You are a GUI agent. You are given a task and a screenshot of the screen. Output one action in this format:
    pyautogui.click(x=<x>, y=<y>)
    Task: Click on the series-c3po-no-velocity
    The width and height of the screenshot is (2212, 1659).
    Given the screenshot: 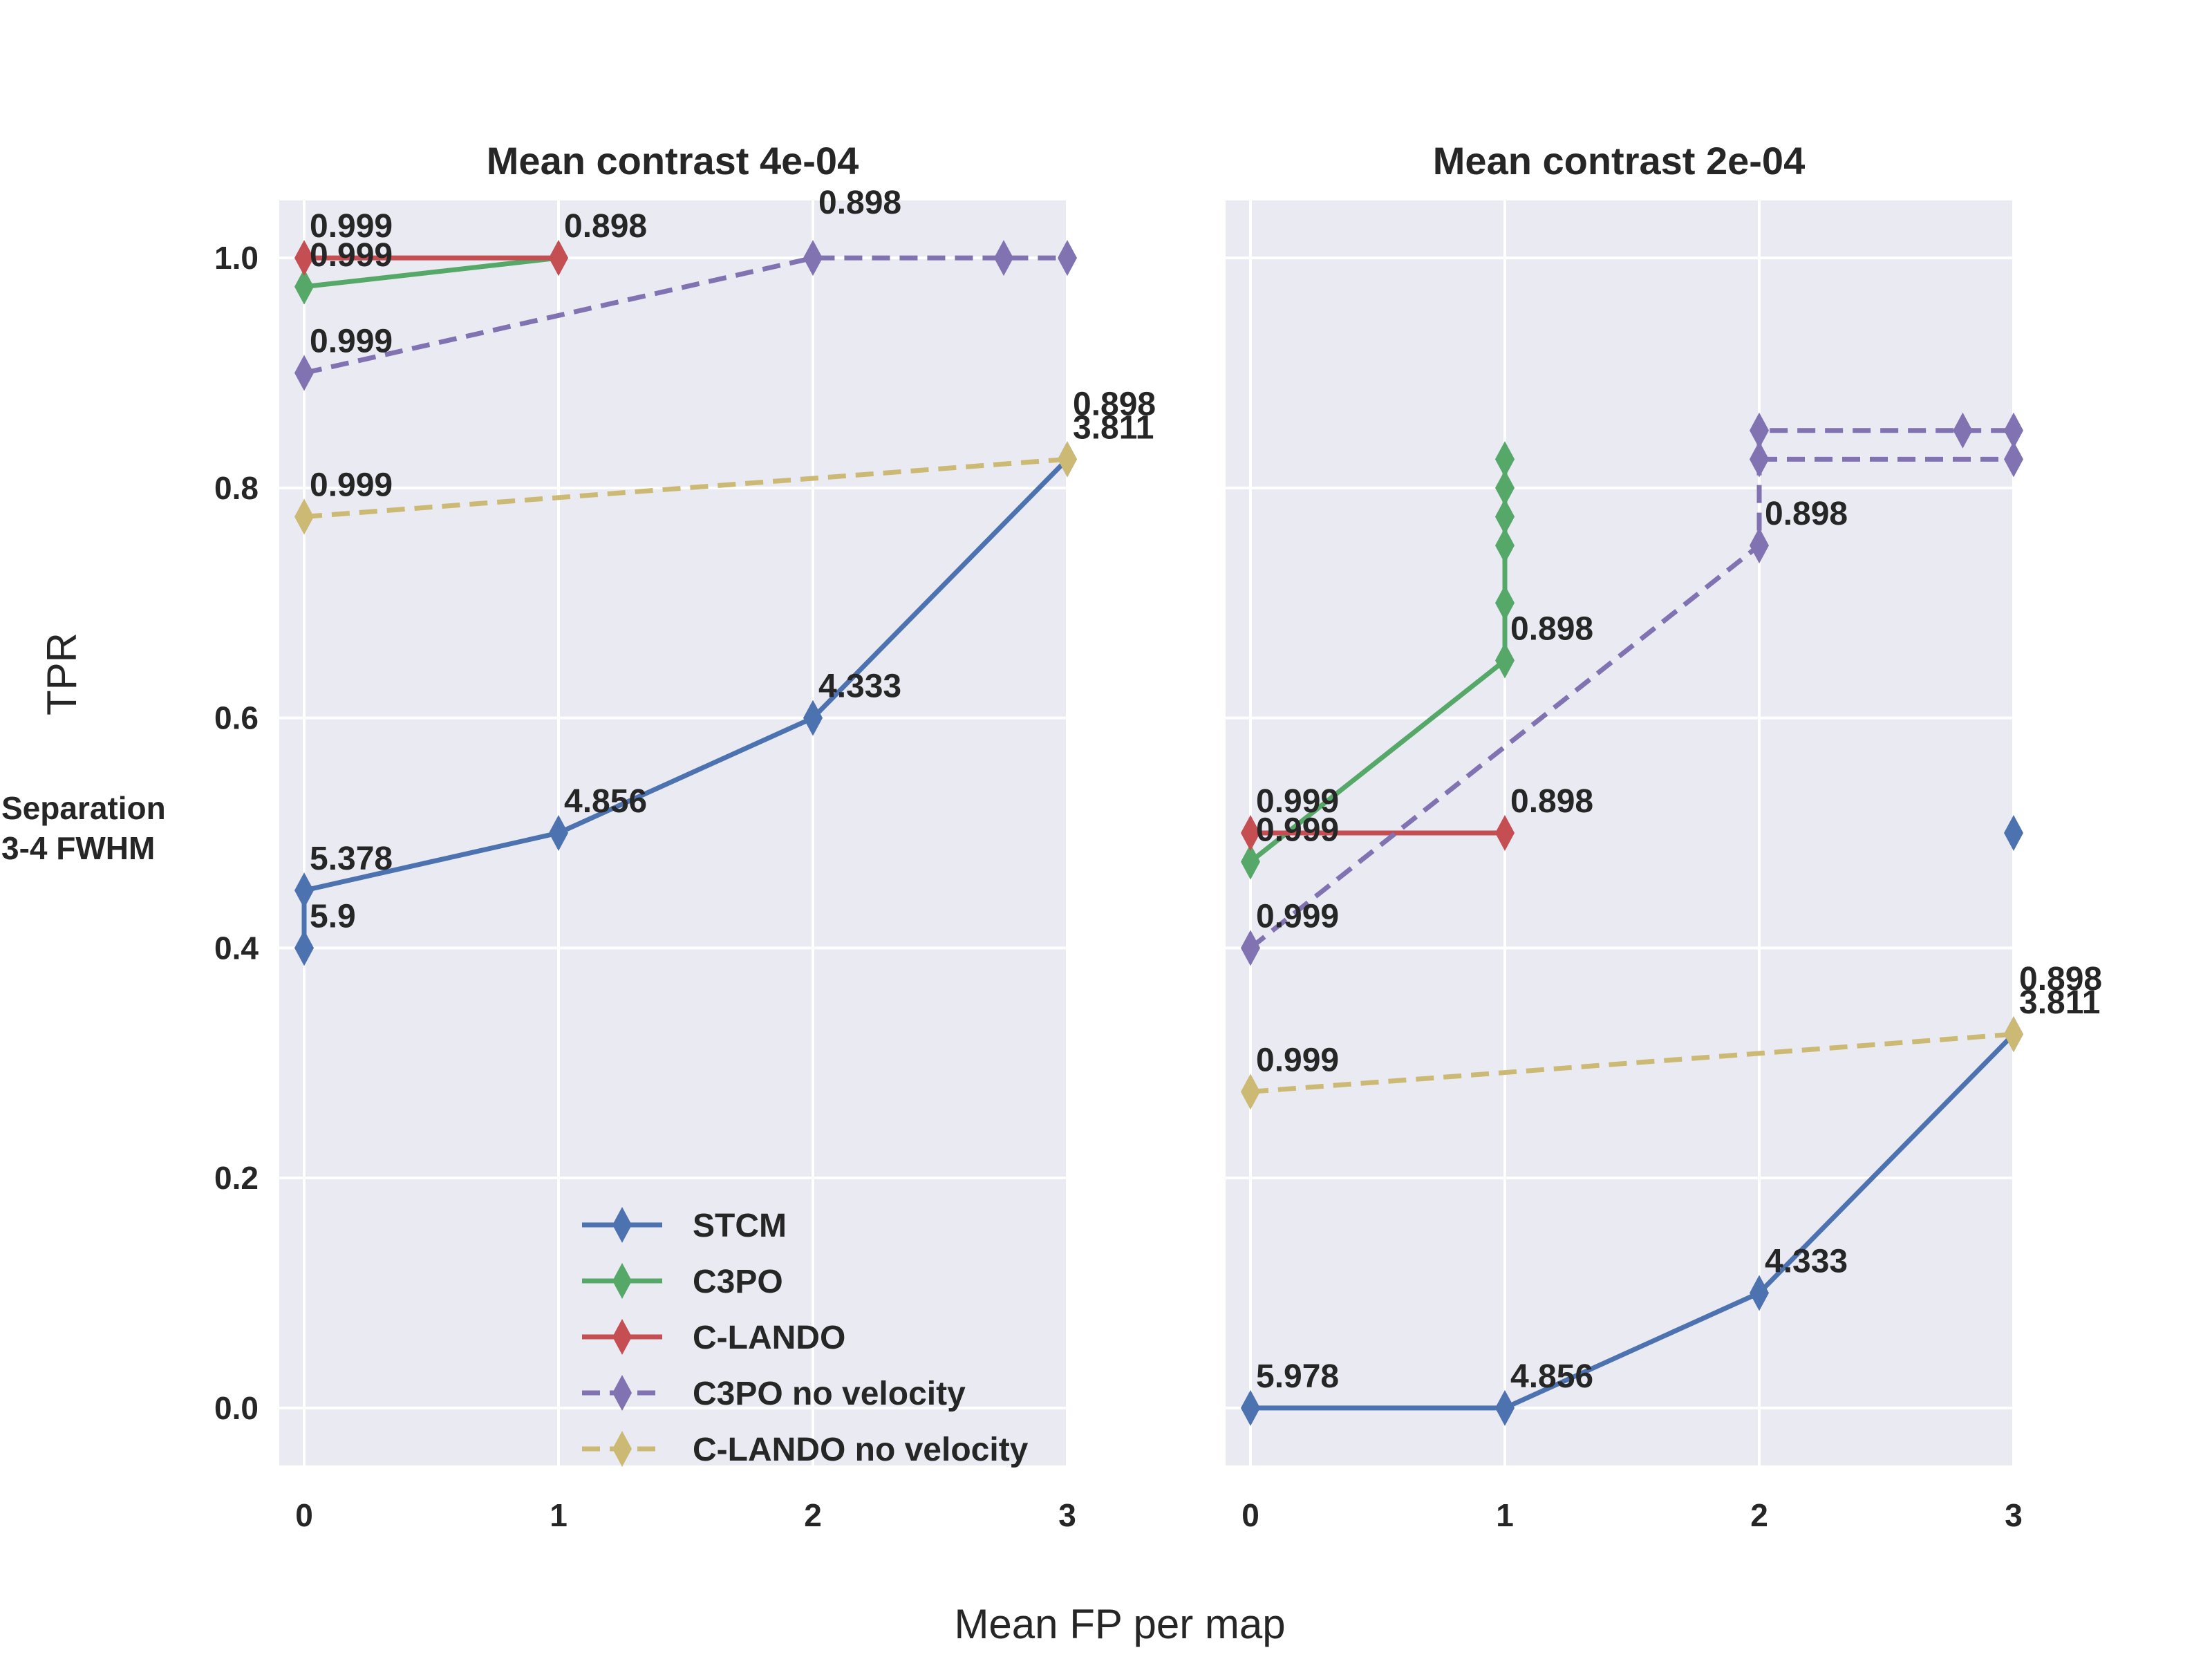 What is the action you would take?
    pyautogui.click(x=1886, y=460)
    